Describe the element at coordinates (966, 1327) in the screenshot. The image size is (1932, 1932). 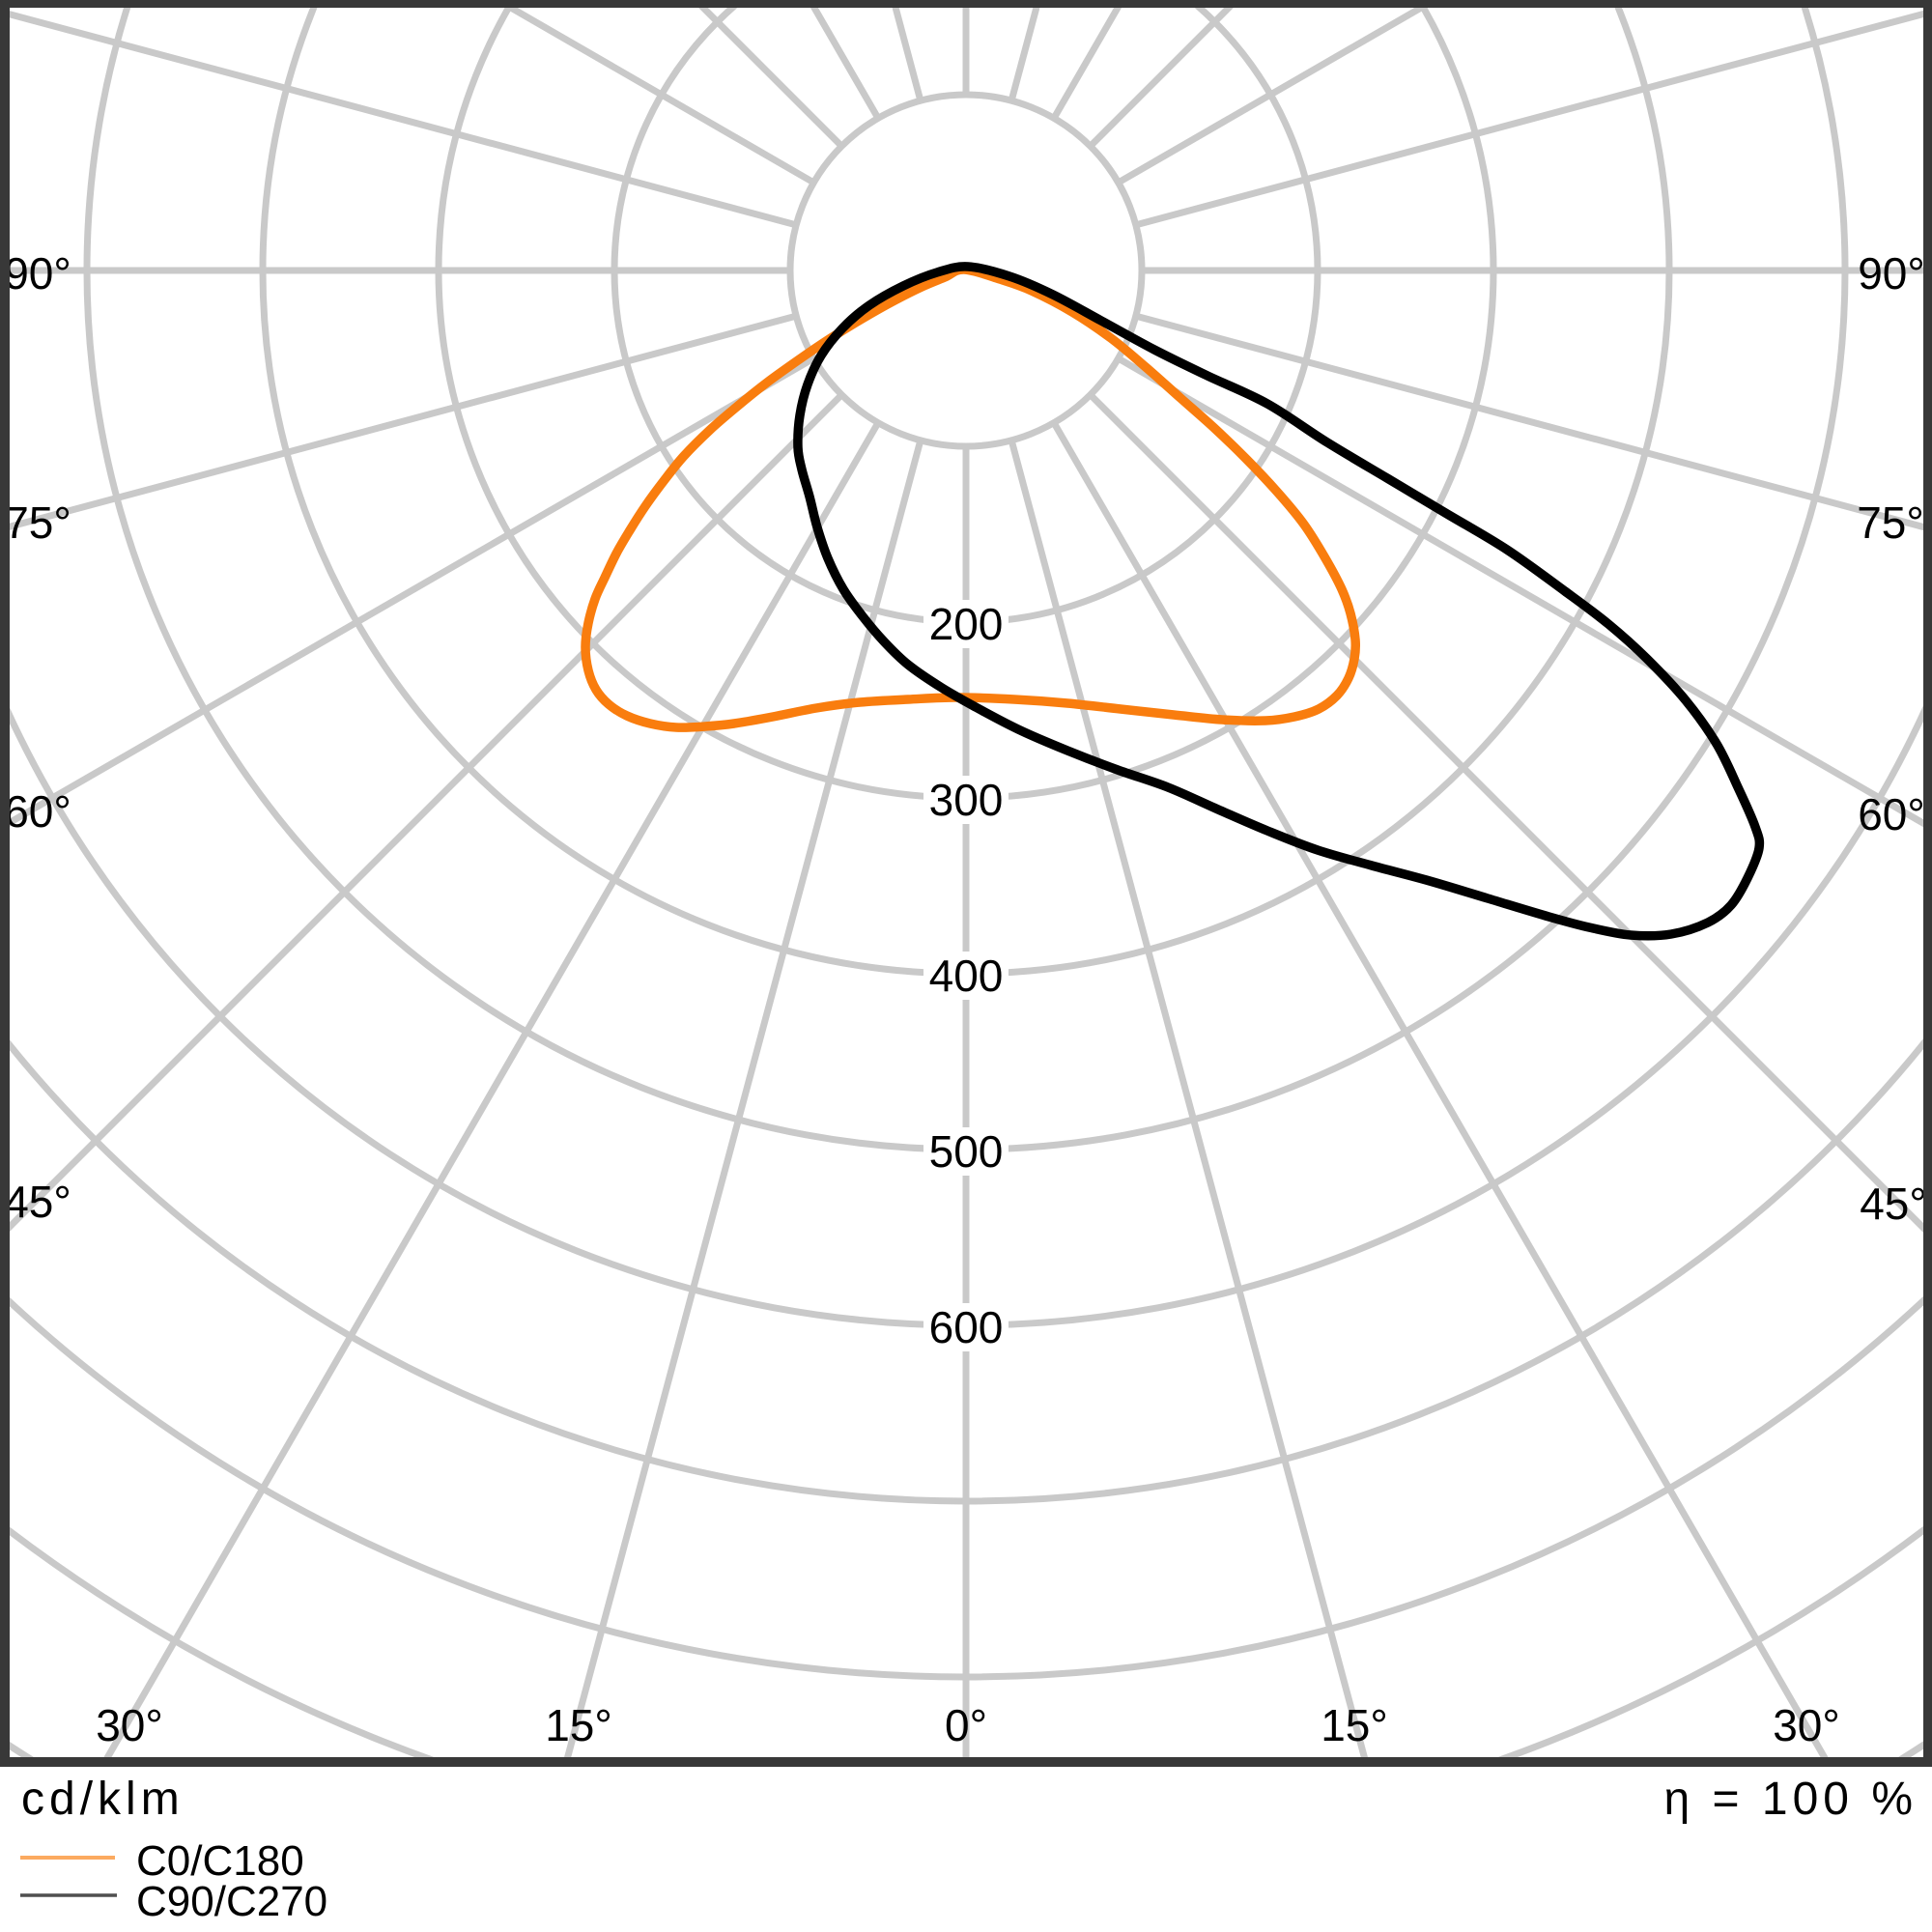
I see `svg-text: 600` at that location.